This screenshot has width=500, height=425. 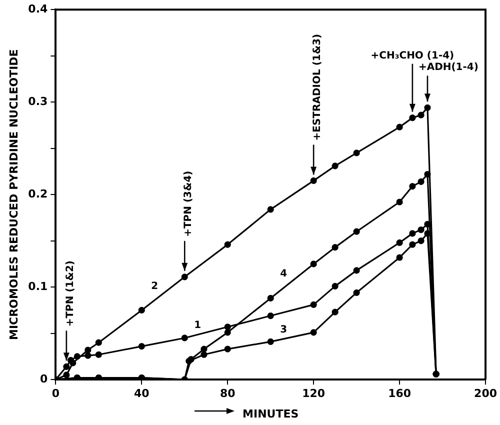 I want to click on x-tick-label: 0, so click(x=56, y=393).